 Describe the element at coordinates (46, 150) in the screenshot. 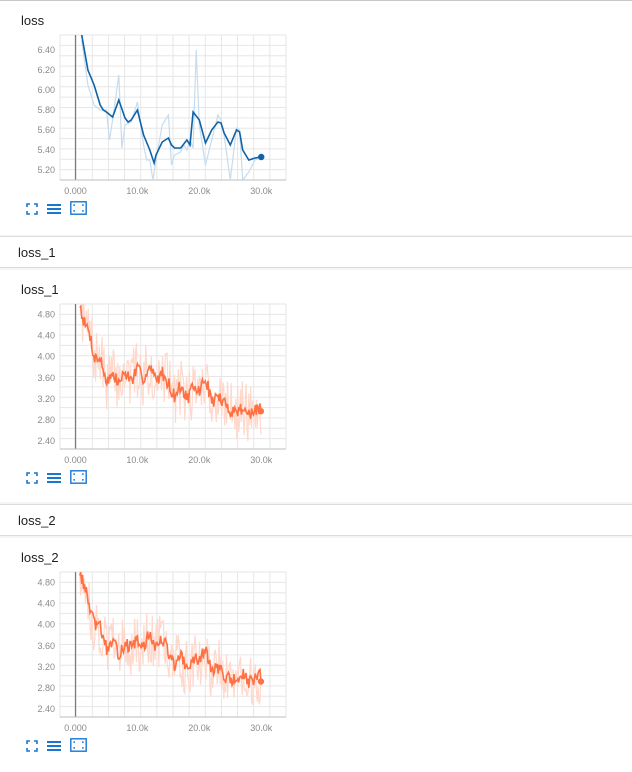

I see `y-tick-label: 5.40` at that location.